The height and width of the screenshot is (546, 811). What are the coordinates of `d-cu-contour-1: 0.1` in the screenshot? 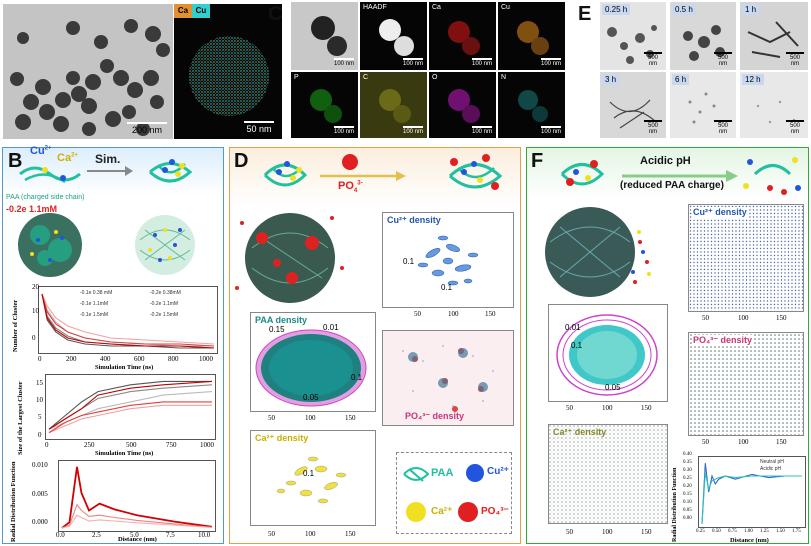 It's located at (447, 287).